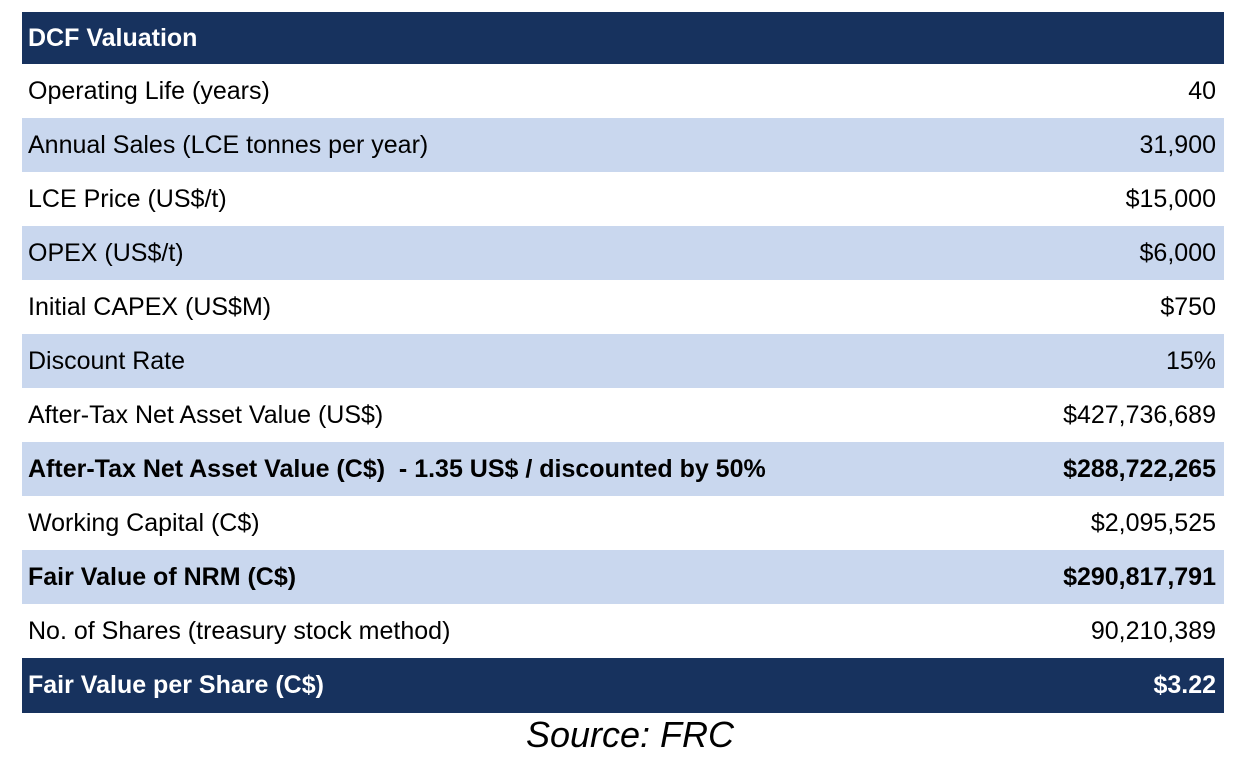  What do you see at coordinates (623, 91) in the screenshot?
I see `row-operating-life: Operating Life (years) 40` at bounding box center [623, 91].